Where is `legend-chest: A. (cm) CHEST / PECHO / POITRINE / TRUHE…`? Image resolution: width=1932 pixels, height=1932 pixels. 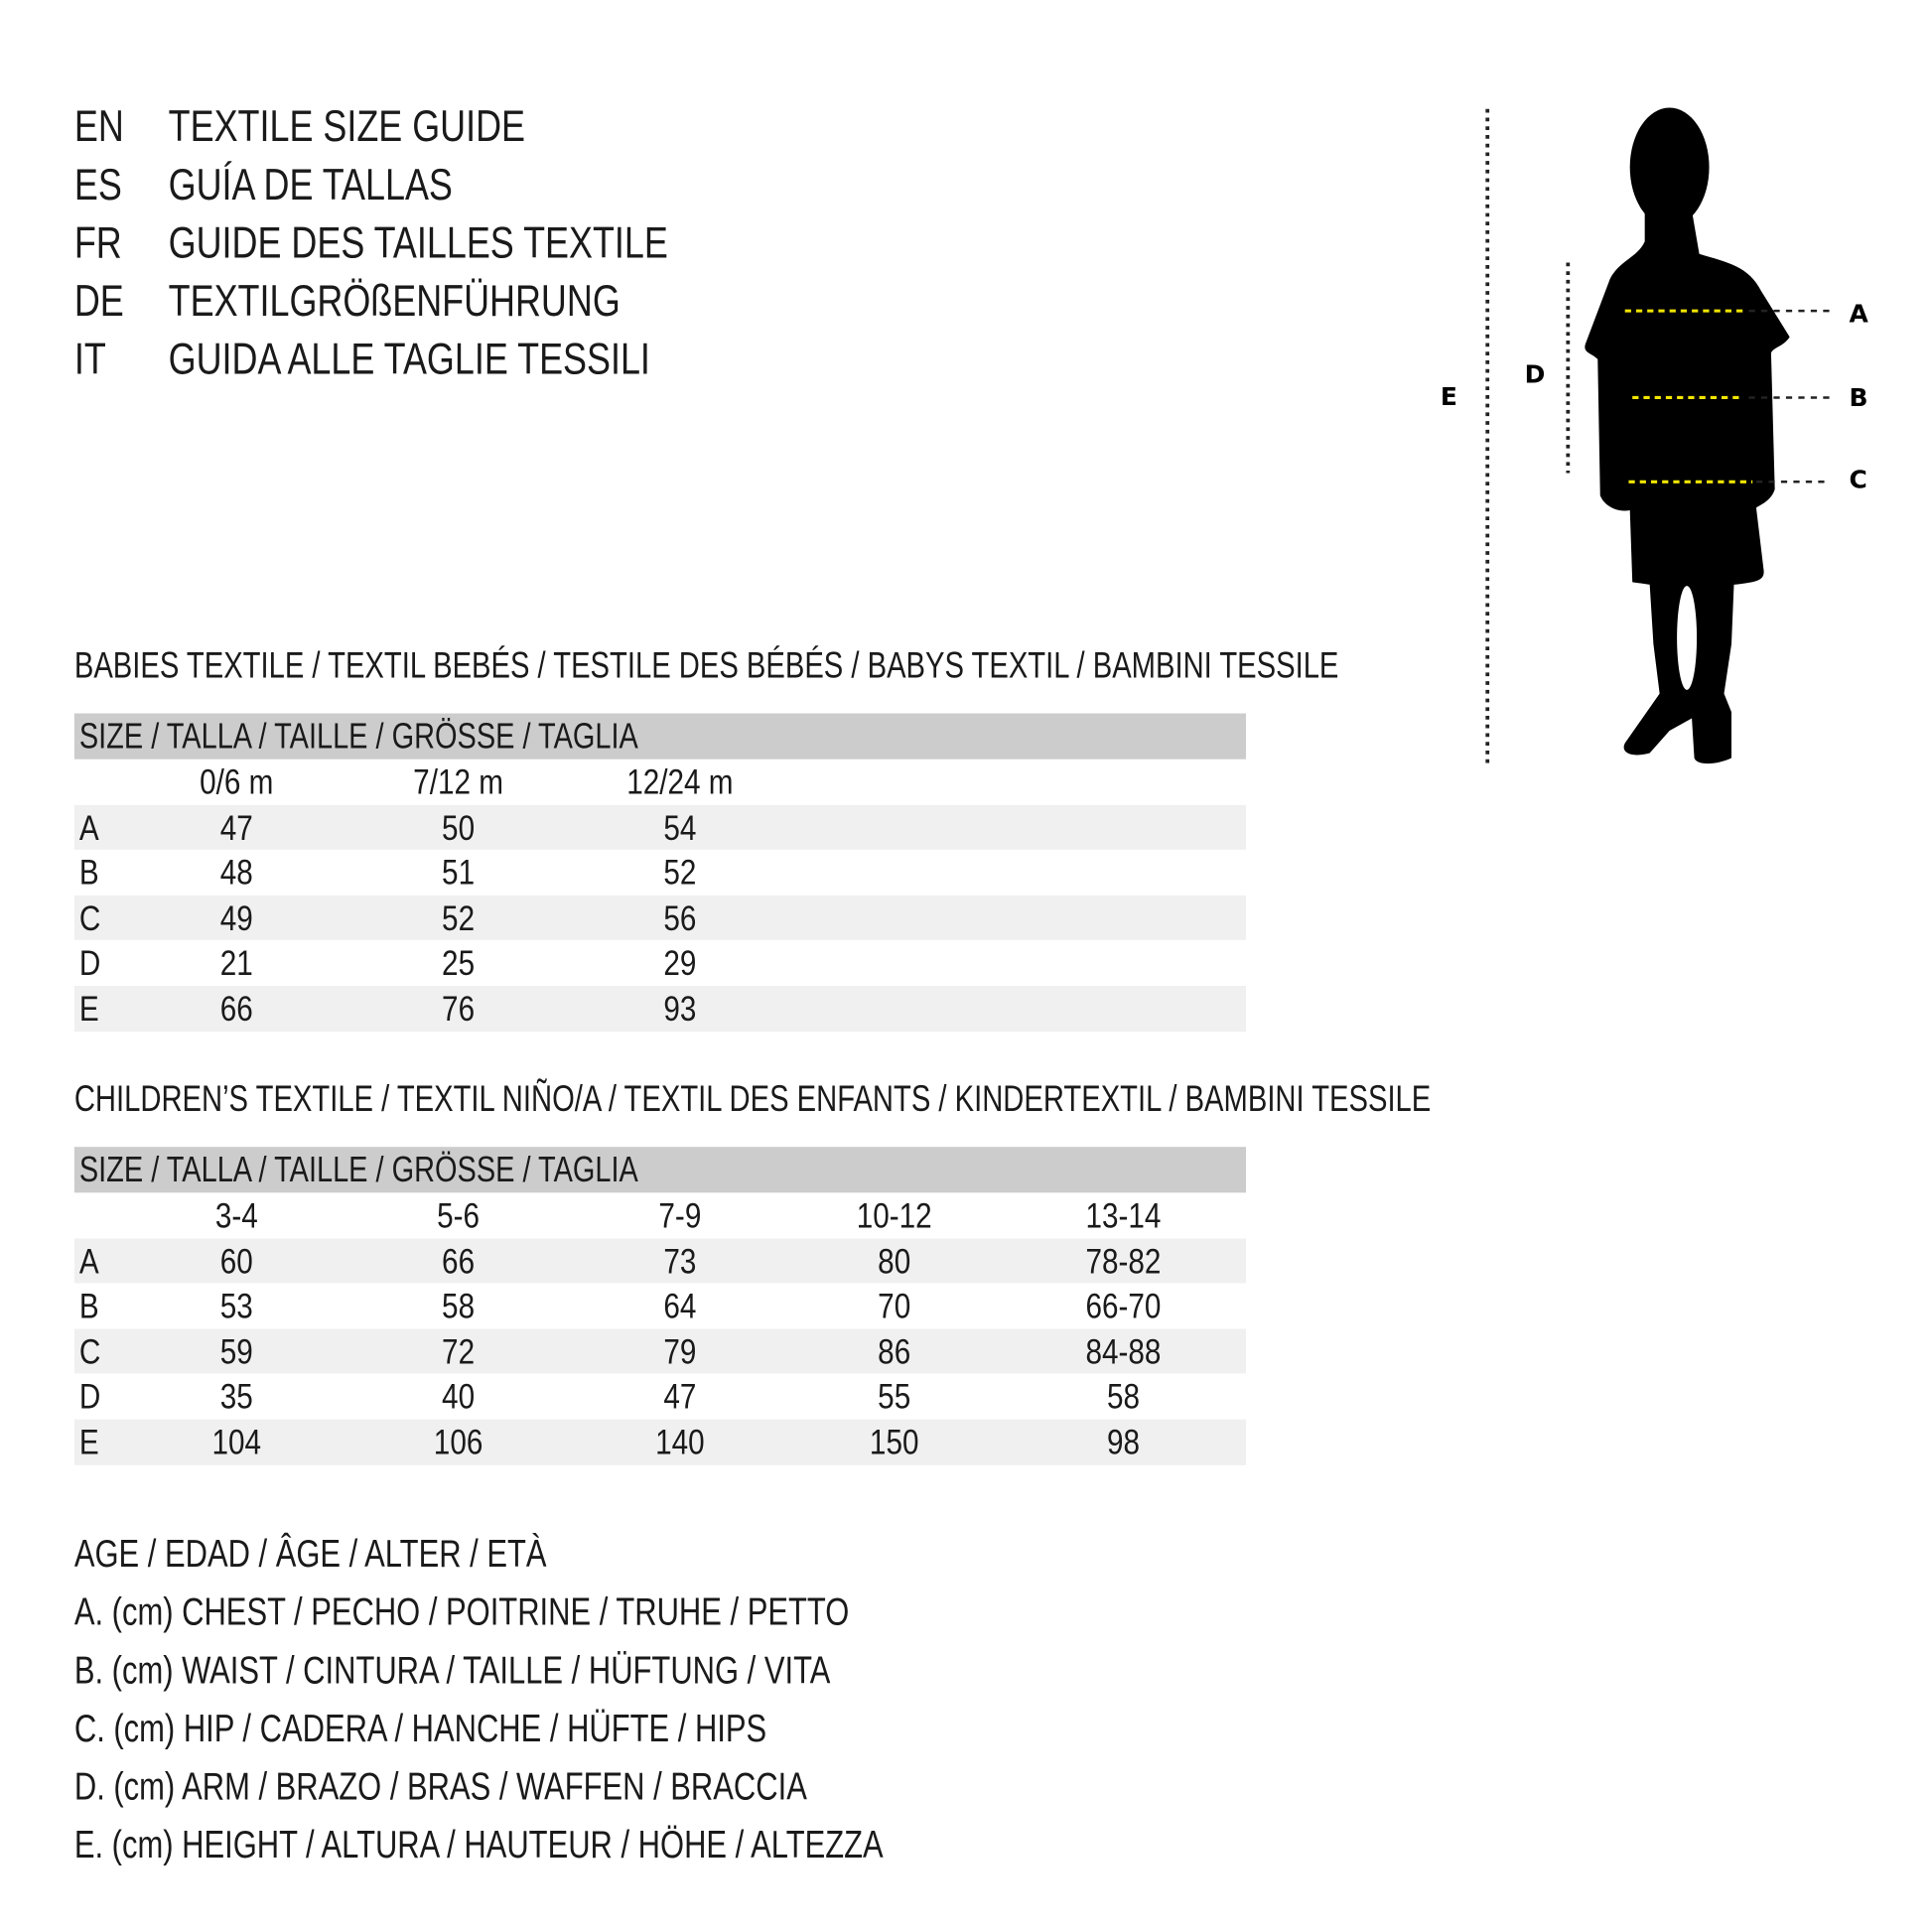 legend-chest: A. (cm) CHEST / PECHO / POITRINE / TRUHE… is located at coordinates (558, 1613).